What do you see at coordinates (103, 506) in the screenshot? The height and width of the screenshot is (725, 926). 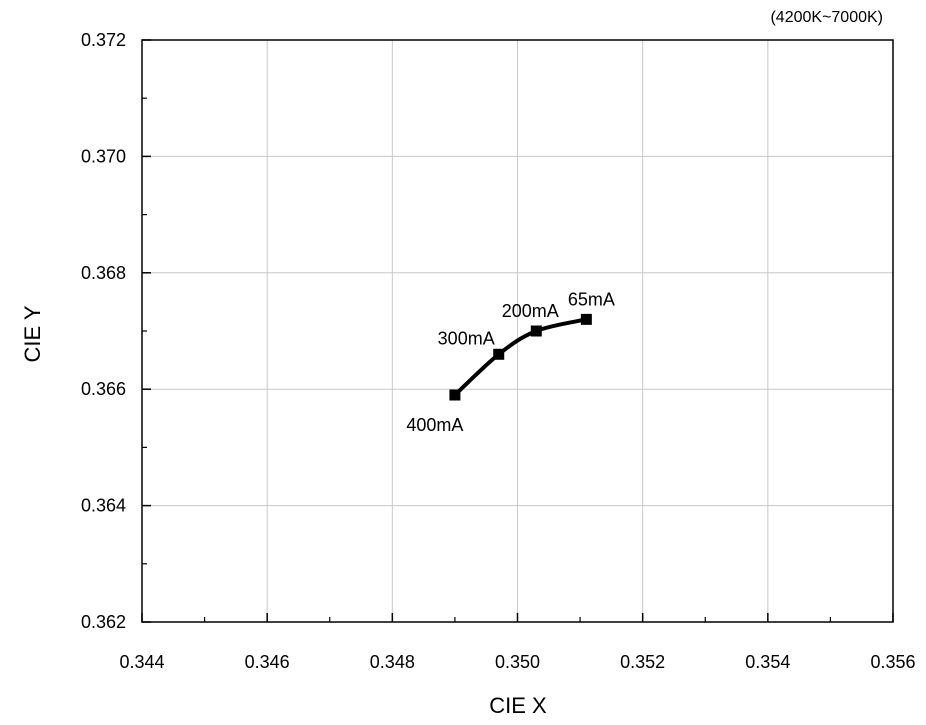 I see `y-tick-label: 0.364` at bounding box center [103, 506].